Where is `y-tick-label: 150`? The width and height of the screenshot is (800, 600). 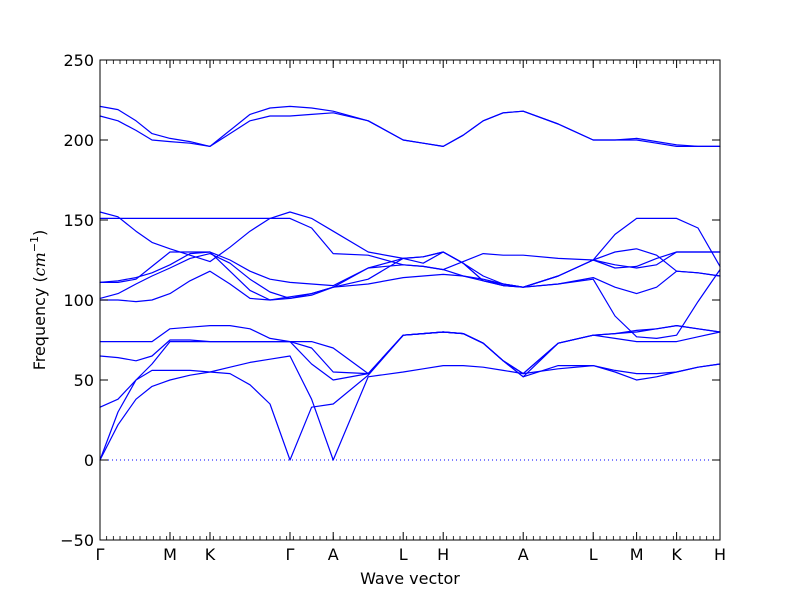
y-tick-label: 150 is located at coordinates (78, 220).